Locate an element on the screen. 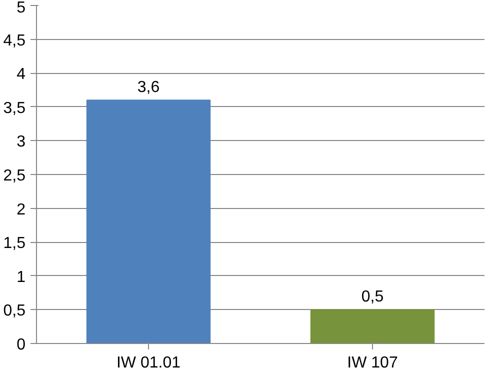  y-tick-label: 4,5 is located at coordinates (14, 41).